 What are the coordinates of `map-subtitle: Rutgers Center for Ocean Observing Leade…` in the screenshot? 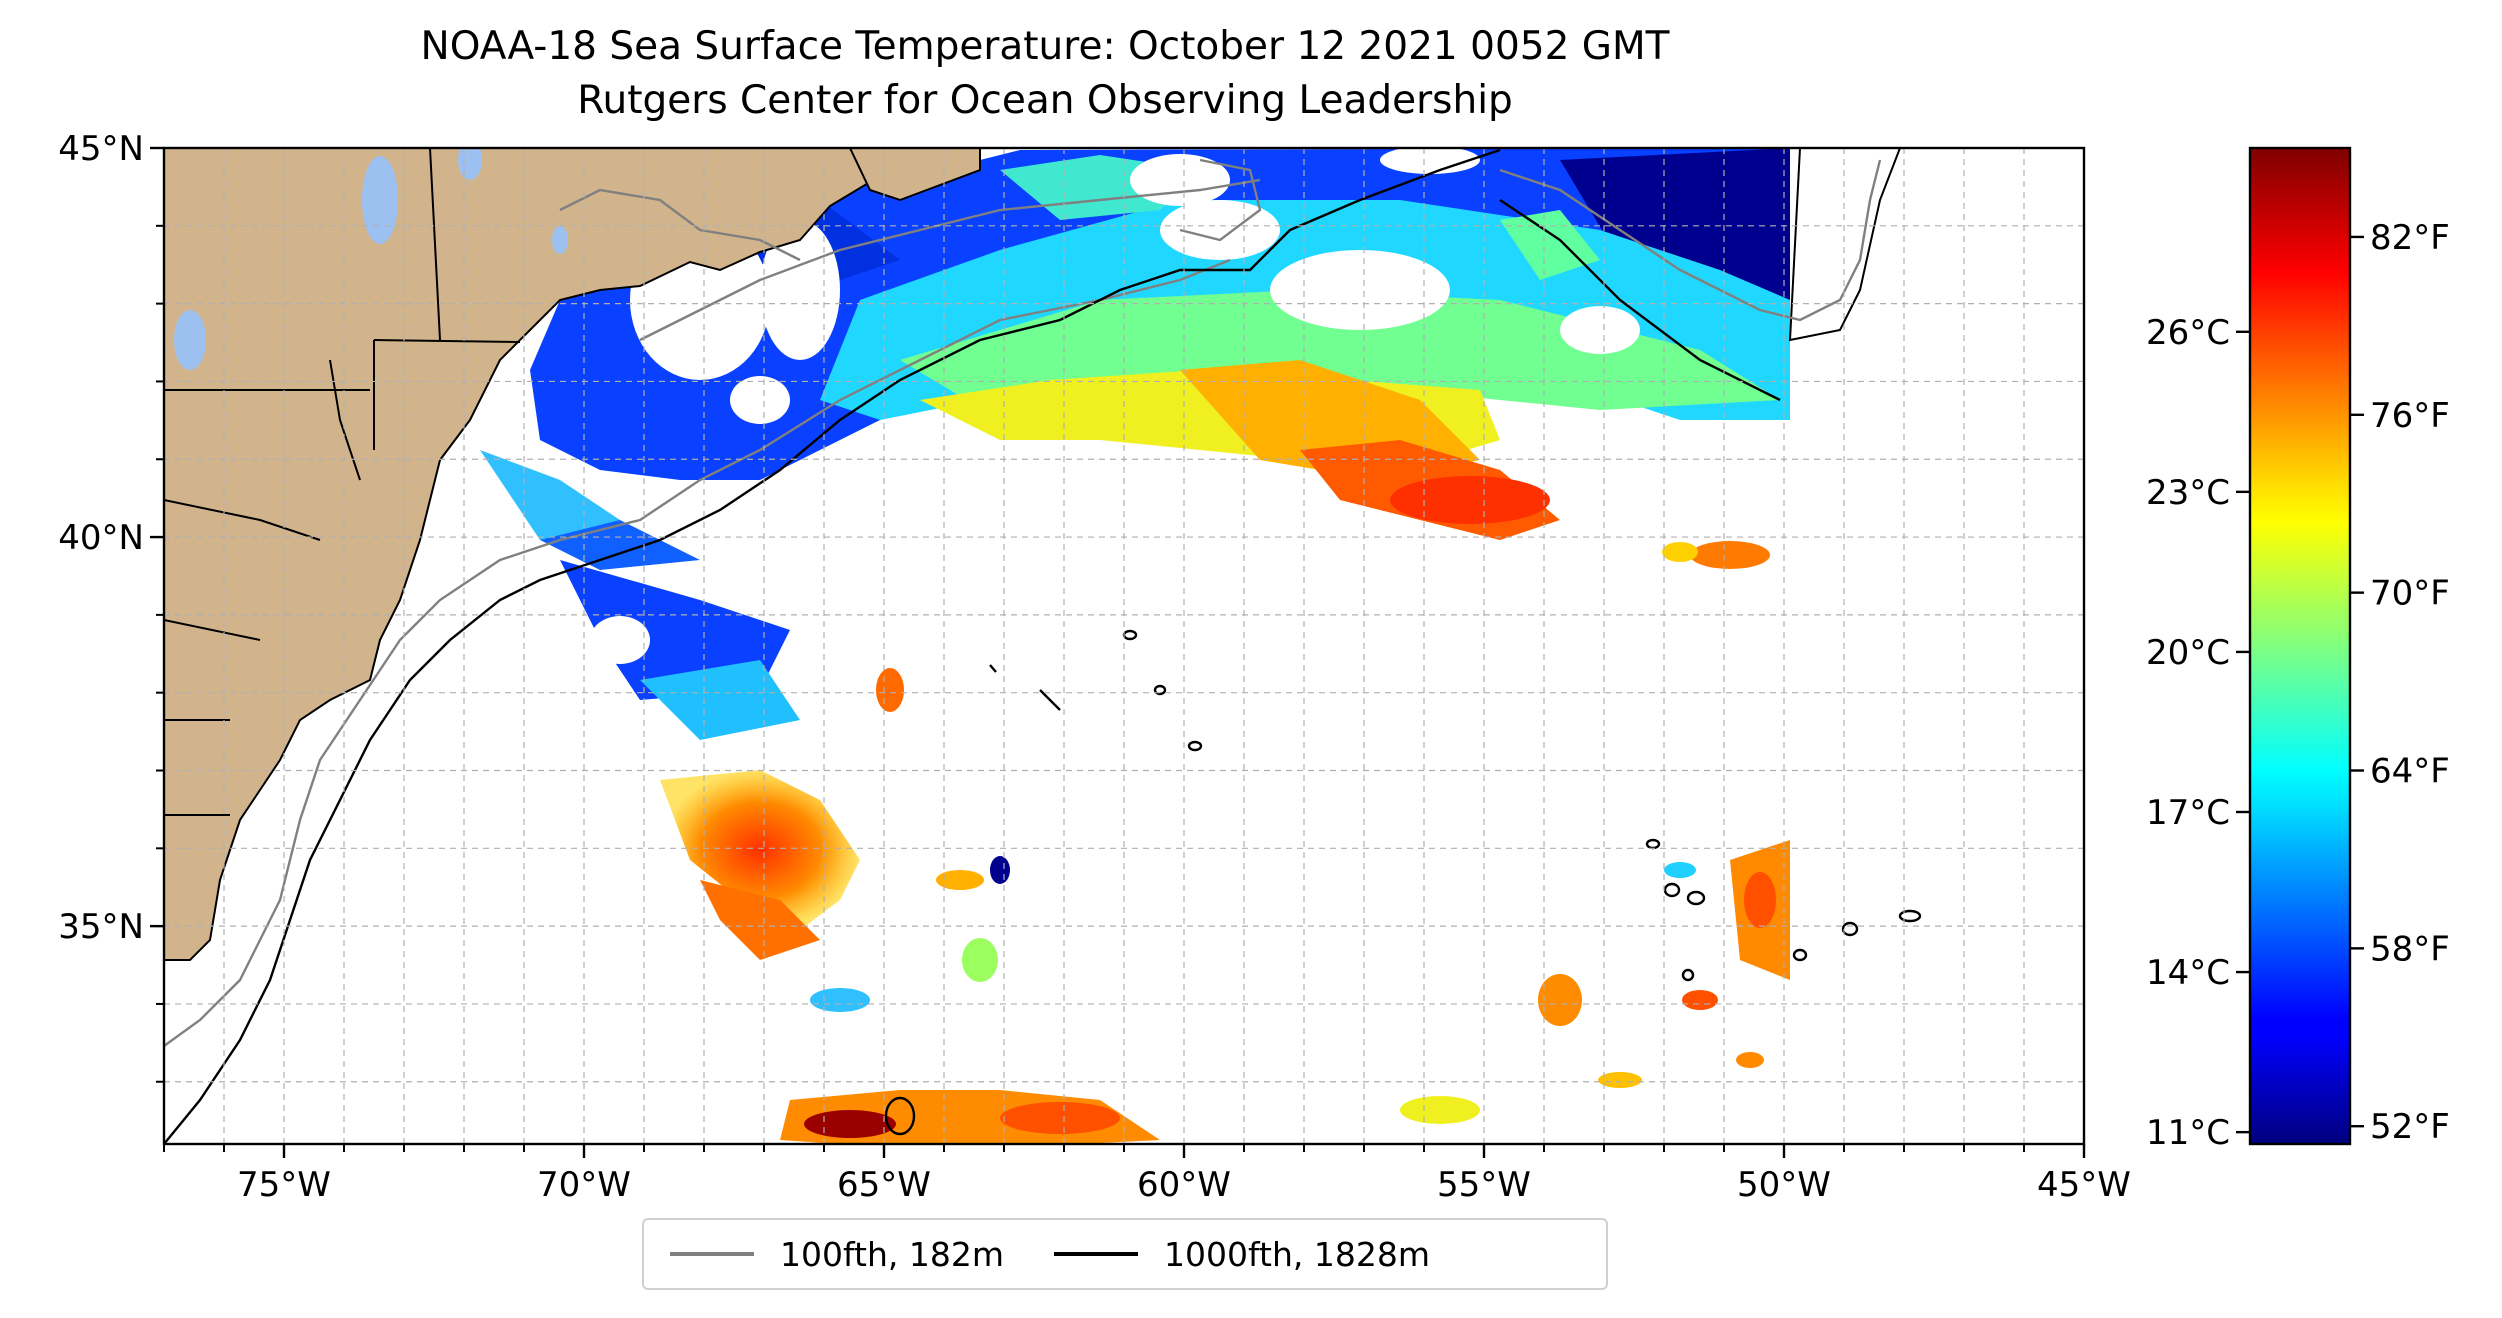 It's located at (1045, 100).